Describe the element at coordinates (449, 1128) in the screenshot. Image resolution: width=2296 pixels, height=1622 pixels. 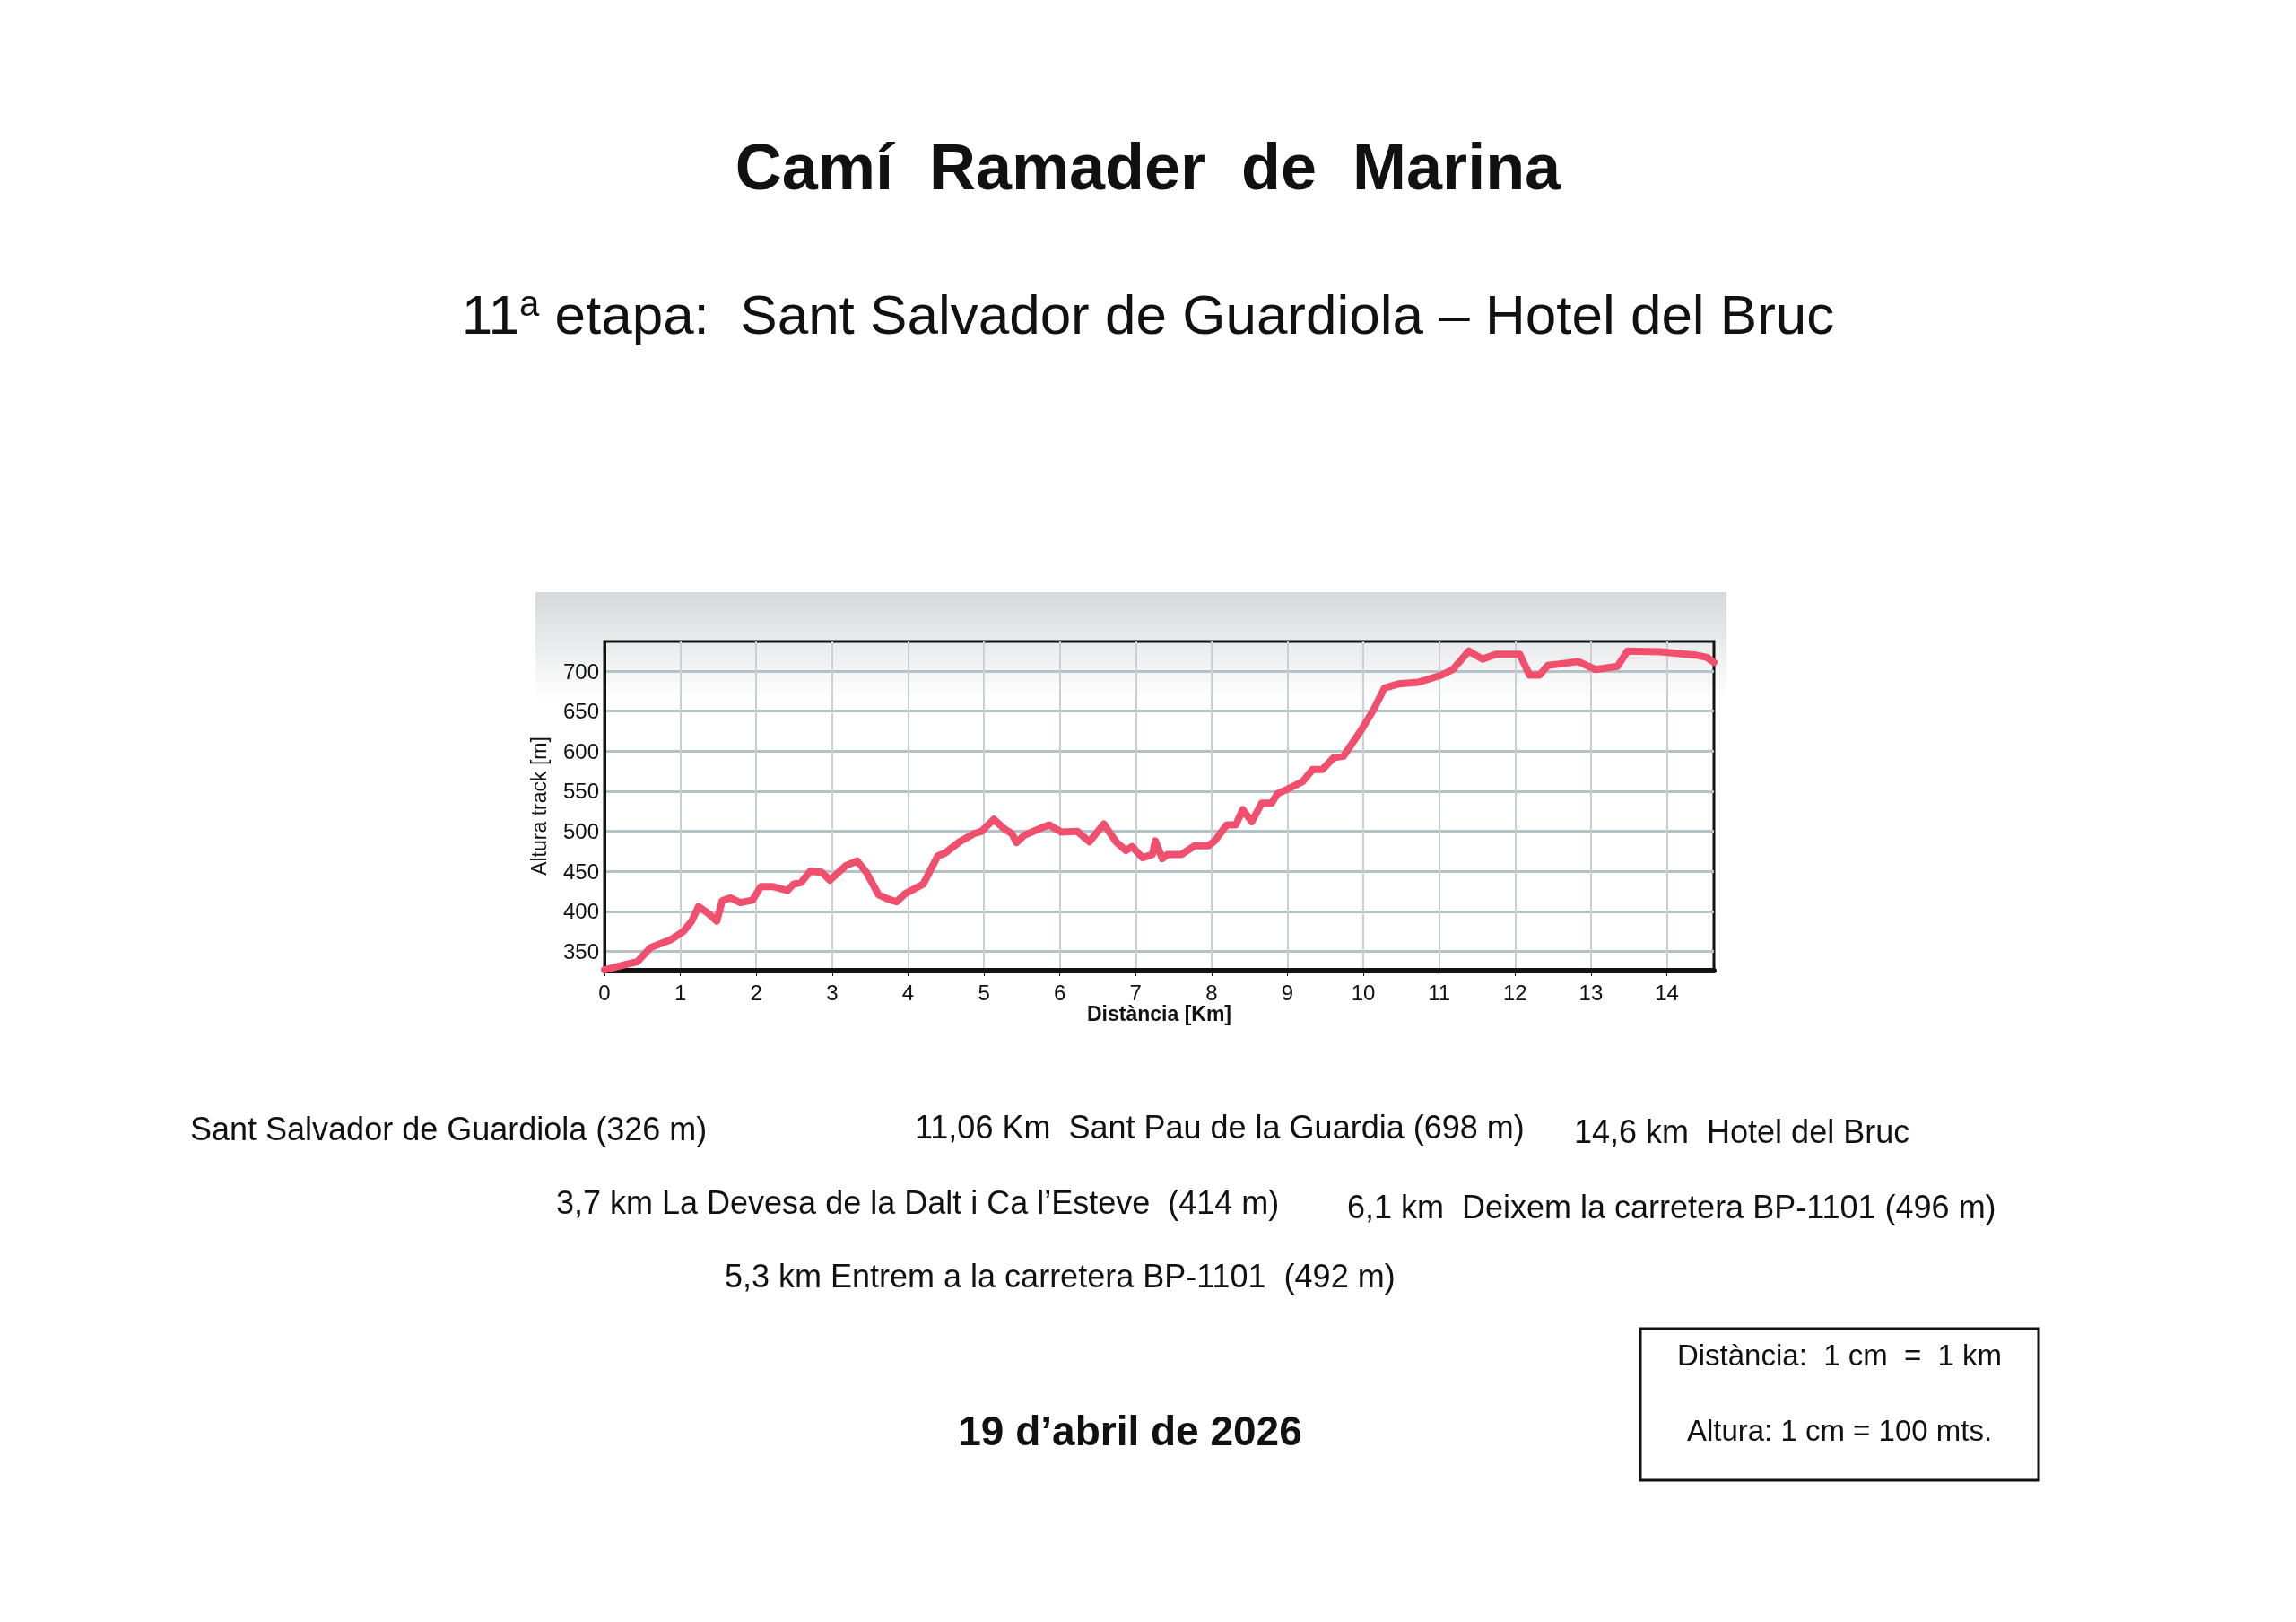
I see `text: Sant Salvador de Guardiola (326 m)` at that location.